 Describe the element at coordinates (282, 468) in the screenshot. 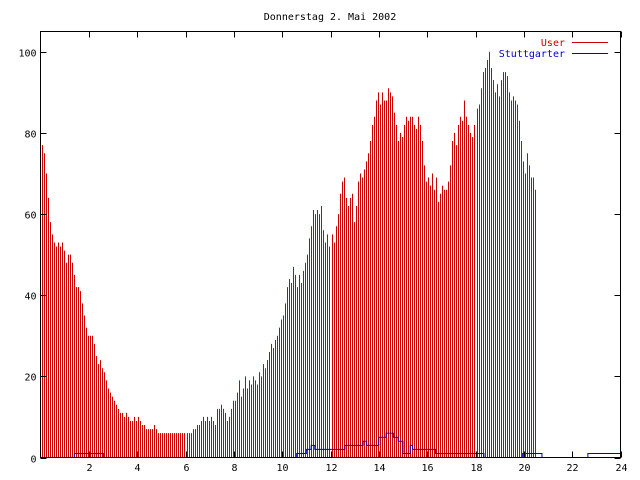

I see `x-tick-label: 10` at that location.